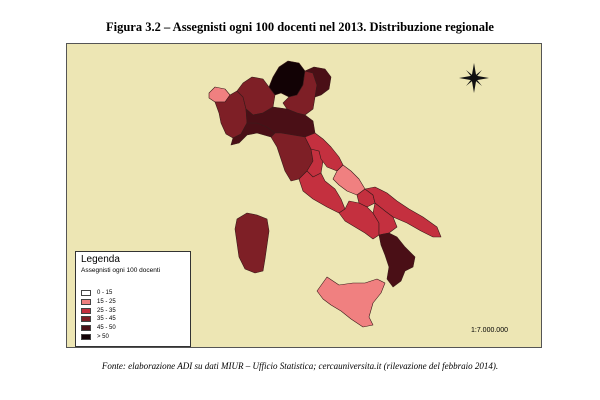 This screenshot has width=600, height=400. Describe the element at coordinates (322, 192) in the screenshot. I see `region-lazio` at that location.